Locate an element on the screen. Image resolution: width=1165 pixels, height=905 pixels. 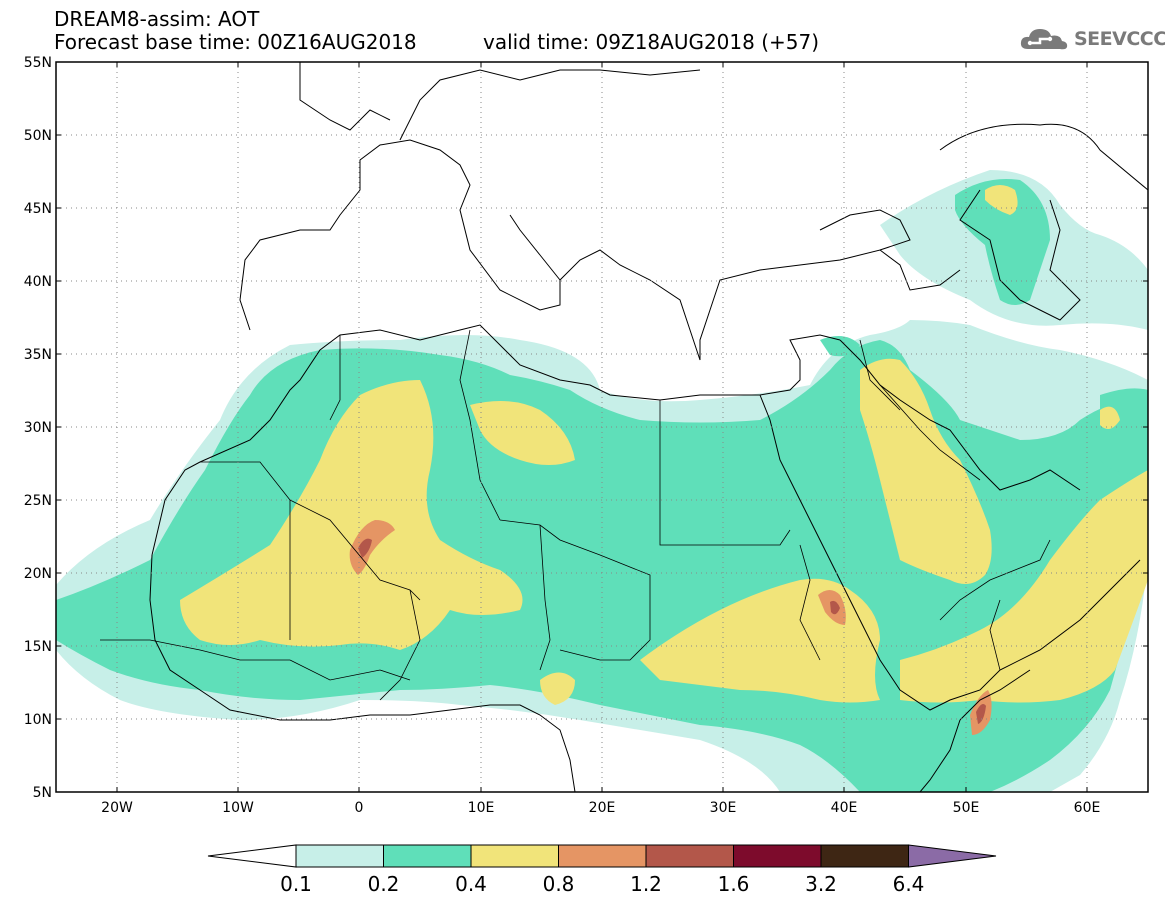
lat-label: 5N is located at coordinates (42, 793).